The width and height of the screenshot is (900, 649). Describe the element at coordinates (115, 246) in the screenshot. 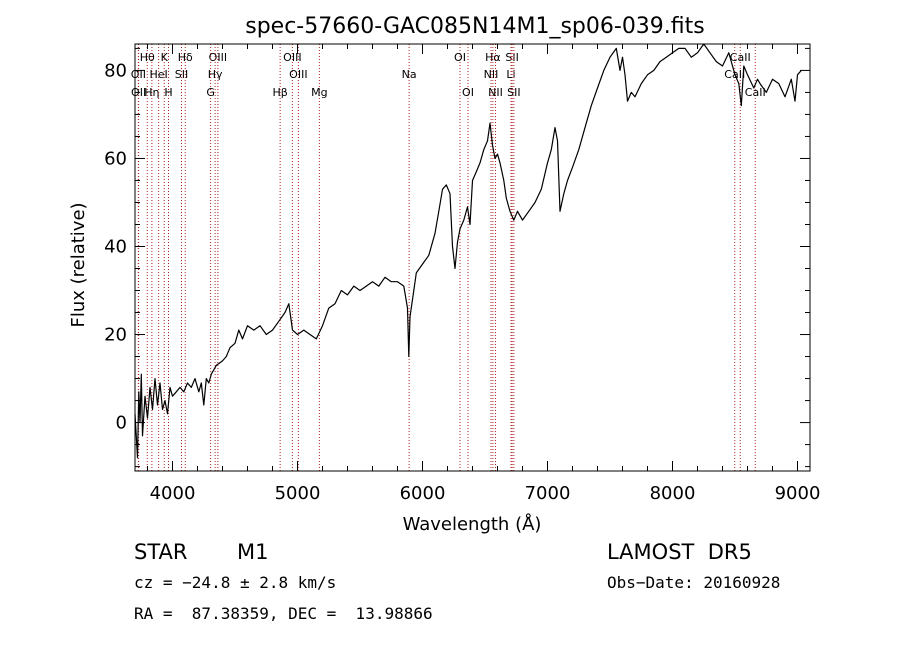

I see `y-tick-label: 40` at that location.